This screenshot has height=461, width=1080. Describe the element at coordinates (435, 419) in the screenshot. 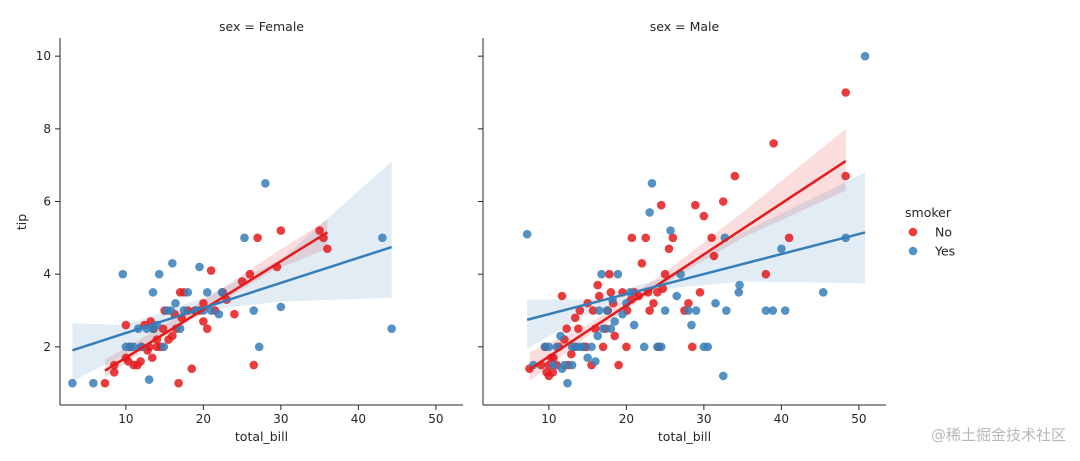

I see `x-tick-label: 50` at that location.